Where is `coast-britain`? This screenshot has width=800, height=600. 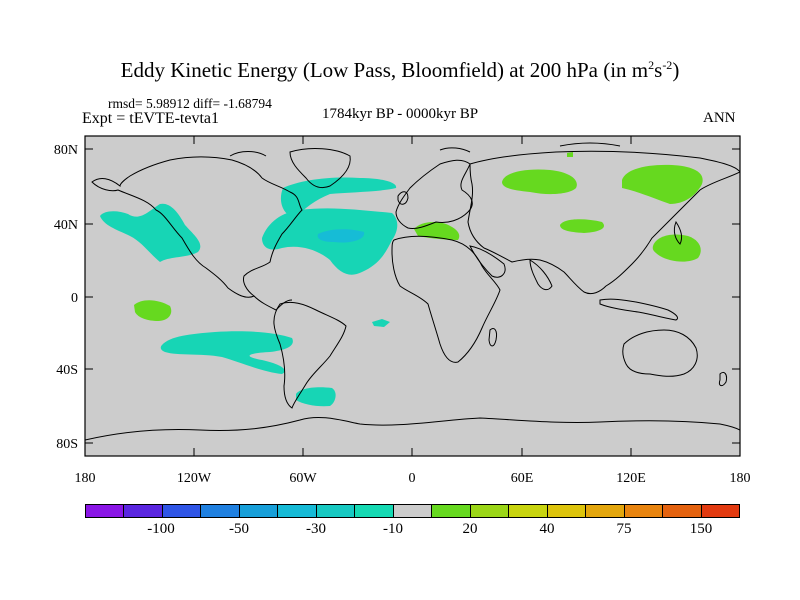 coast-britain is located at coordinates (403, 198).